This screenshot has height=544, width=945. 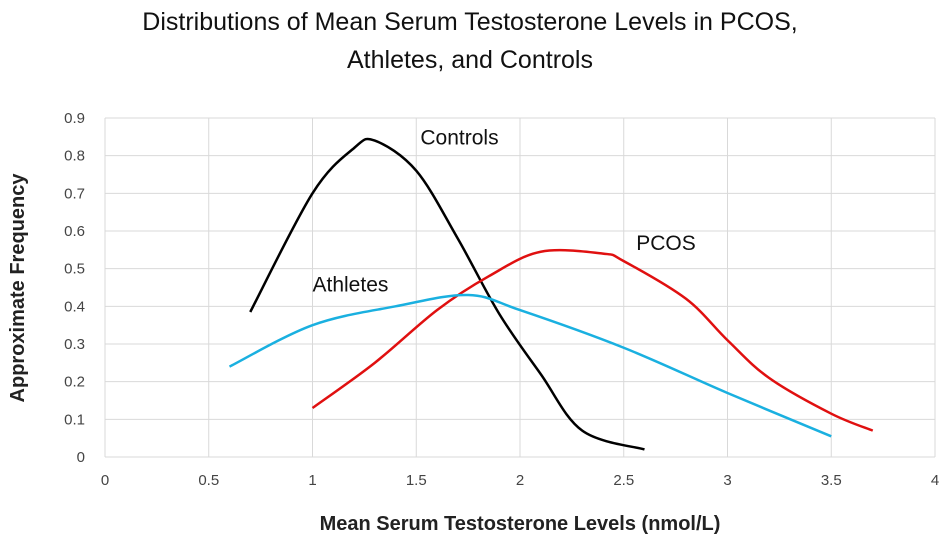 What do you see at coordinates (18, 288) in the screenshot?
I see `y-axis-label: Approximate Frequency` at bounding box center [18, 288].